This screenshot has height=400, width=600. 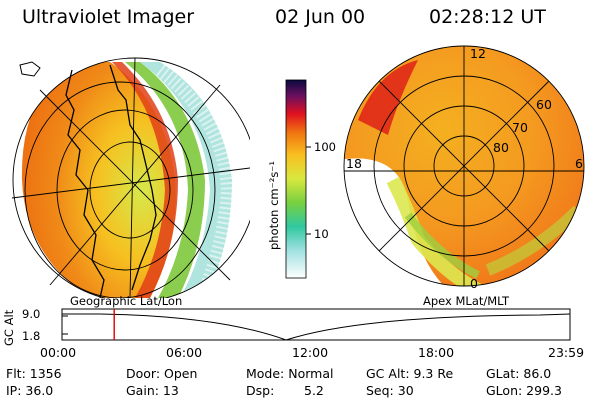 What do you see at coordinates (152, 390) in the screenshot?
I see `gain-value: Gain: 13` at bounding box center [152, 390].